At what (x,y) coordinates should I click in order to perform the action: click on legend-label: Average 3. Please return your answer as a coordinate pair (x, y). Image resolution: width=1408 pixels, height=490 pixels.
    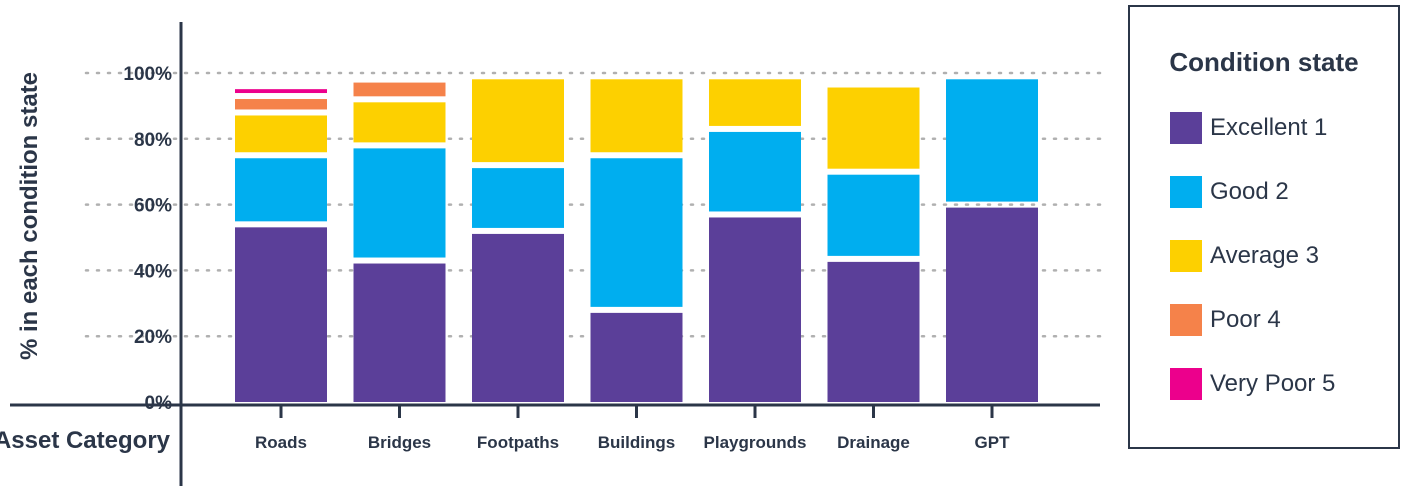
    Looking at the image, I should click on (1264, 255).